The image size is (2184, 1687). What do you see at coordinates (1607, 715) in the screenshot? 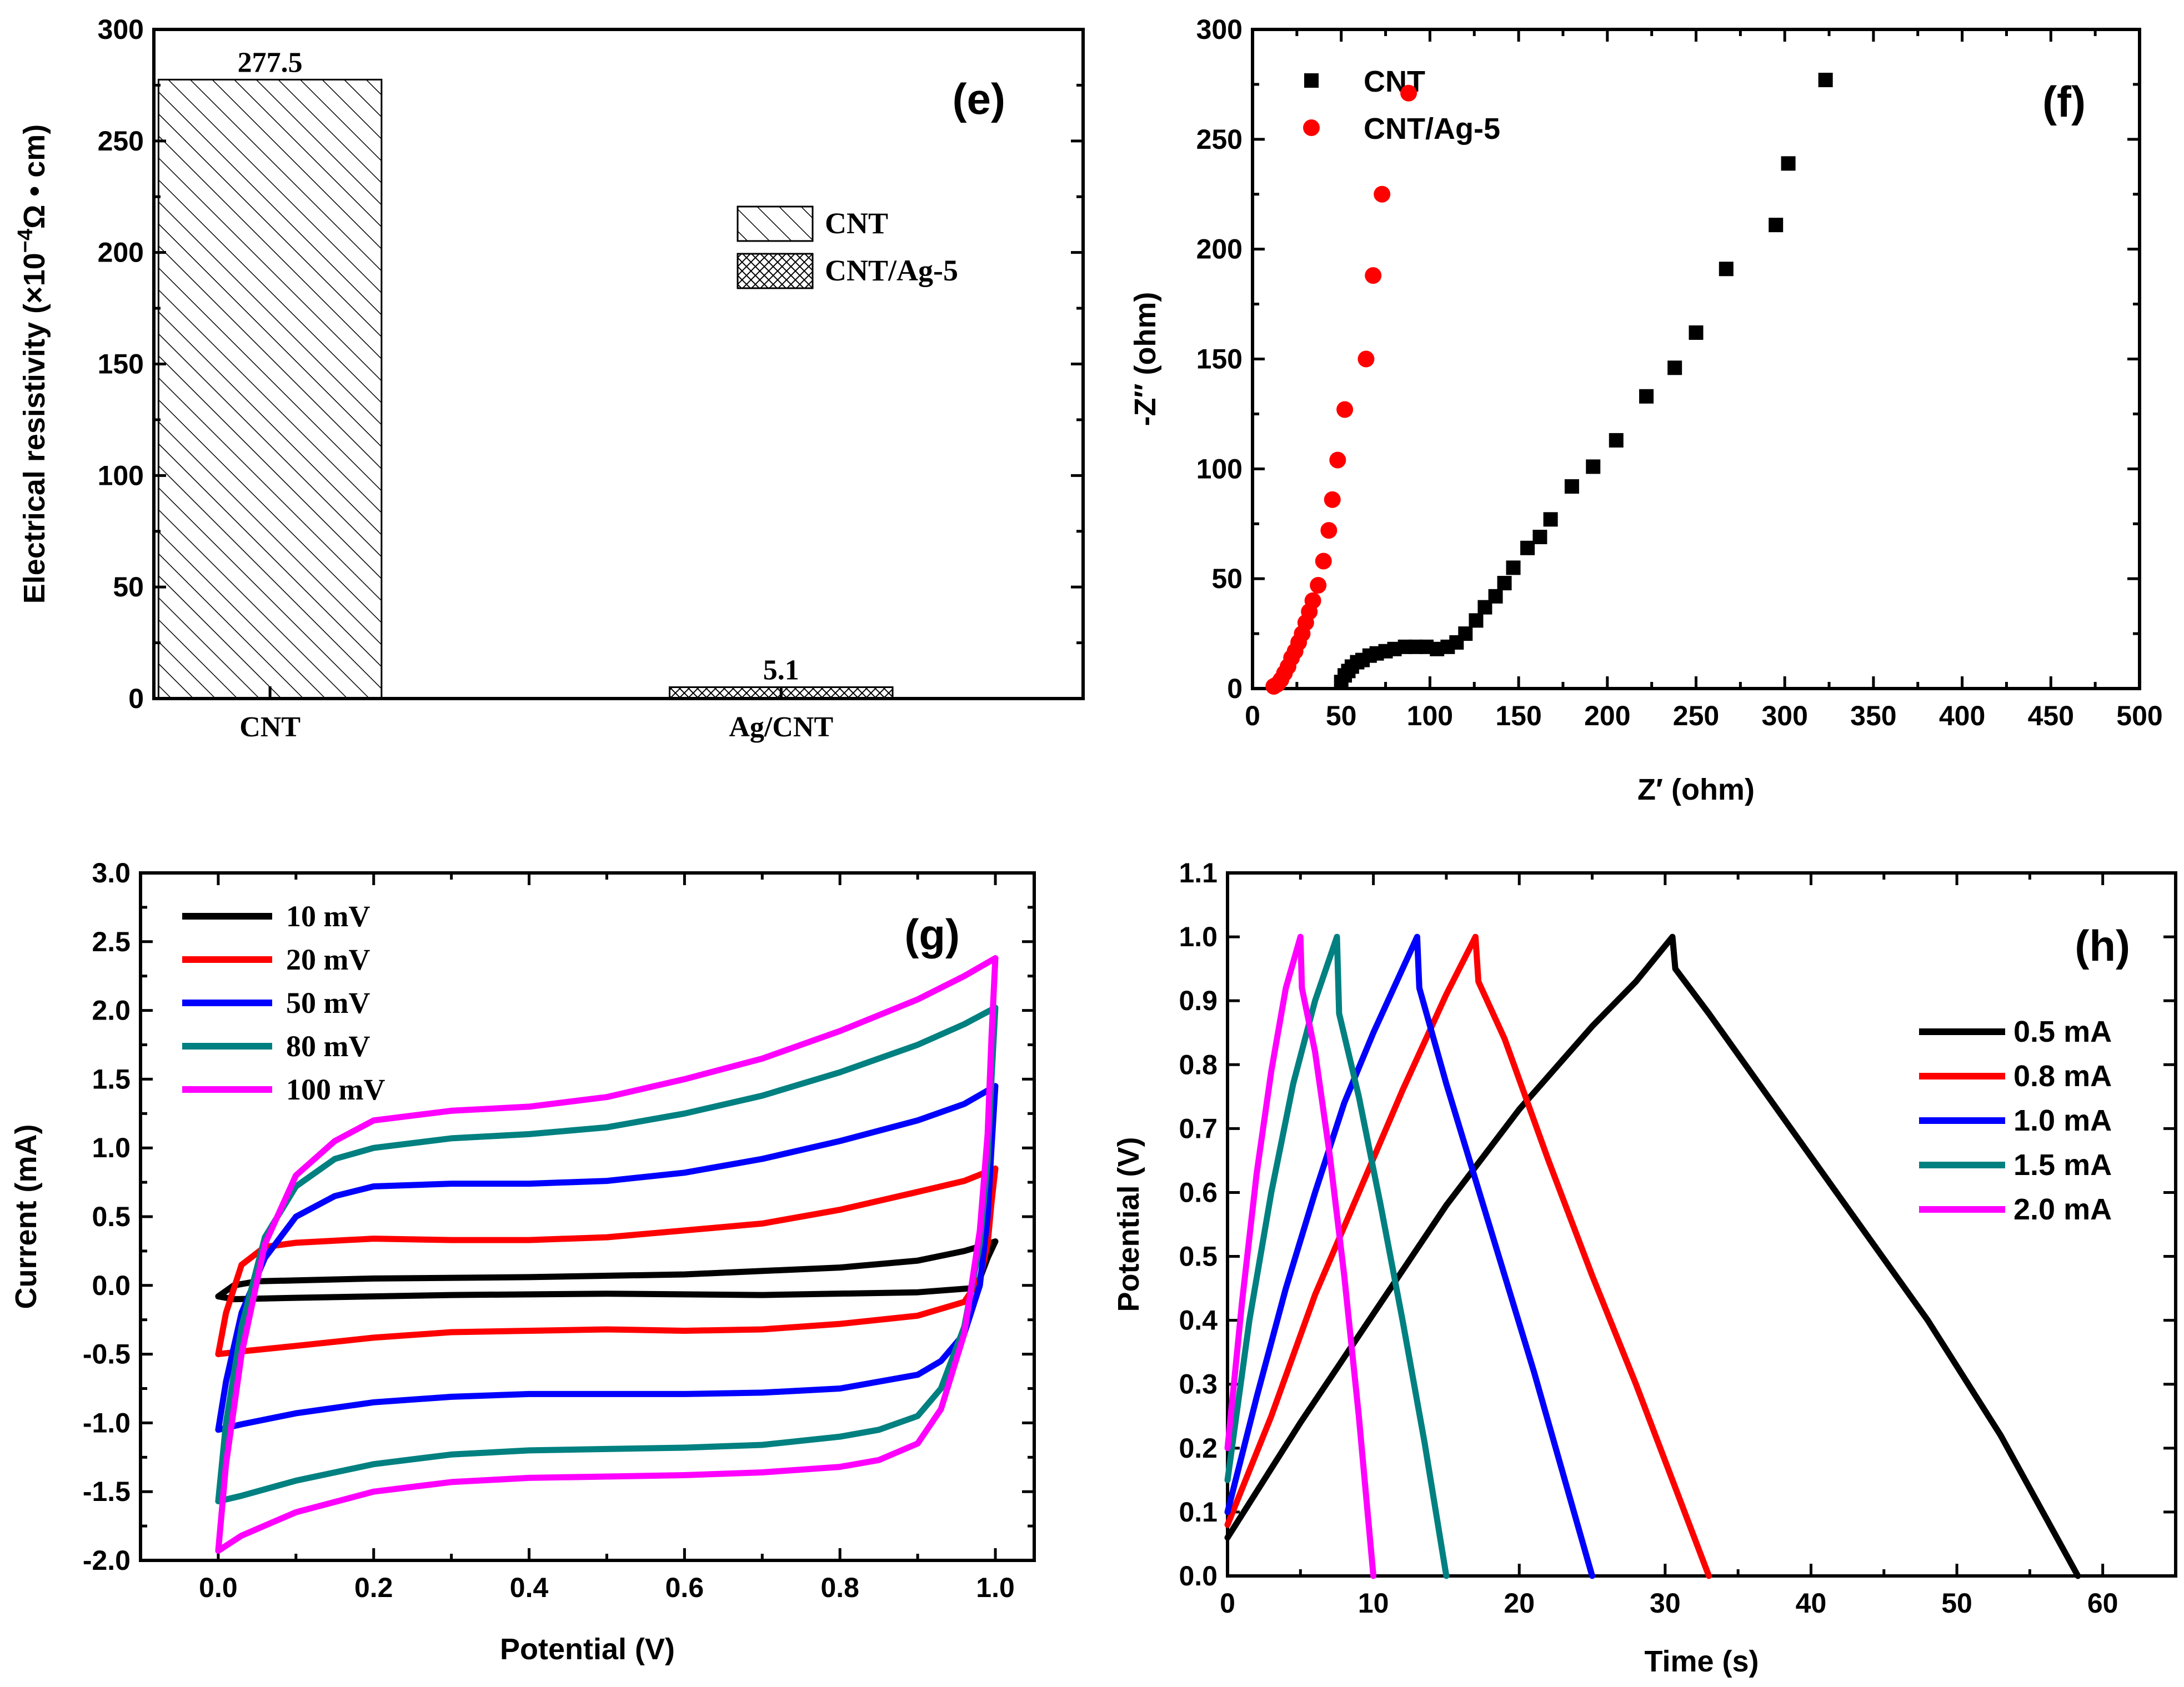
I see `f-xtick-label: 200` at bounding box center [1607, 715].